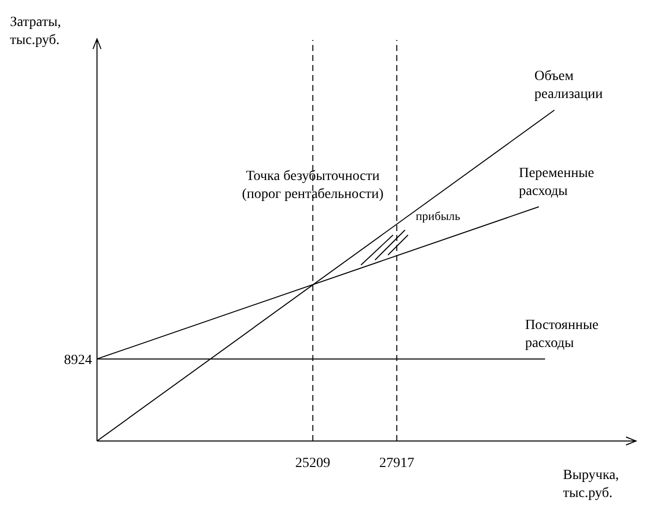  I want to click on series-label: Переменные расходы, so click(556, 182).